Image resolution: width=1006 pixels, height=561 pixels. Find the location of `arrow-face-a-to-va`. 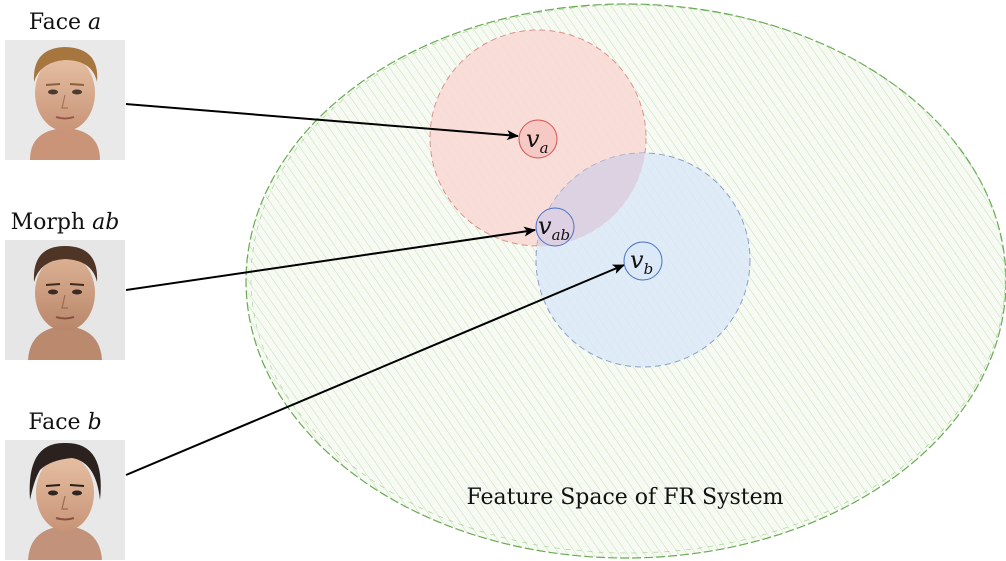

arrow-face-a-to-va is located at coordinates (322, 122).